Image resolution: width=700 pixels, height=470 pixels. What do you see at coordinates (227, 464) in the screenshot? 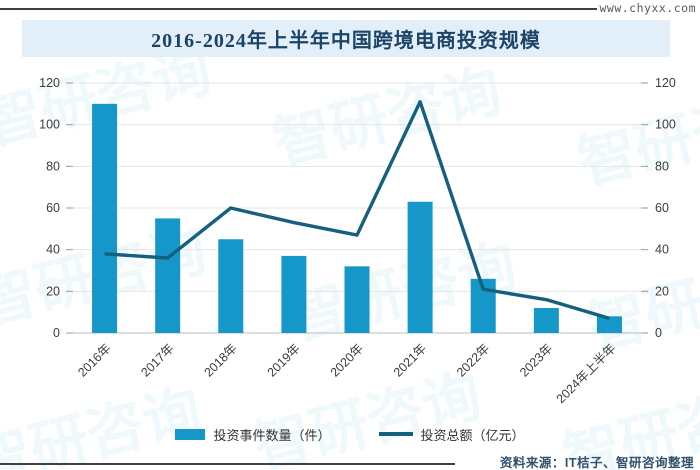
I see `footer-rule` at bounding box center [227, 464].